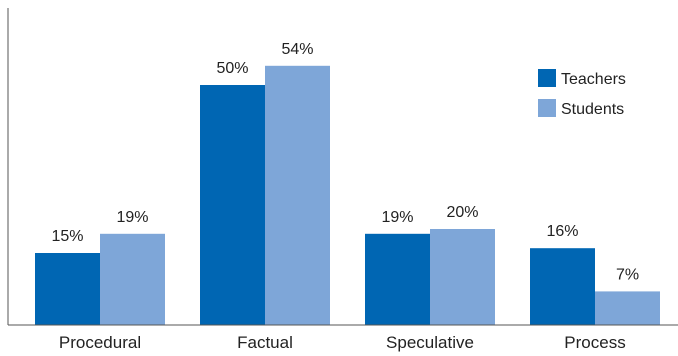 This screenshot has width=678, height=356. I want to click on legend-swatch-teachers, so click(547, 78).